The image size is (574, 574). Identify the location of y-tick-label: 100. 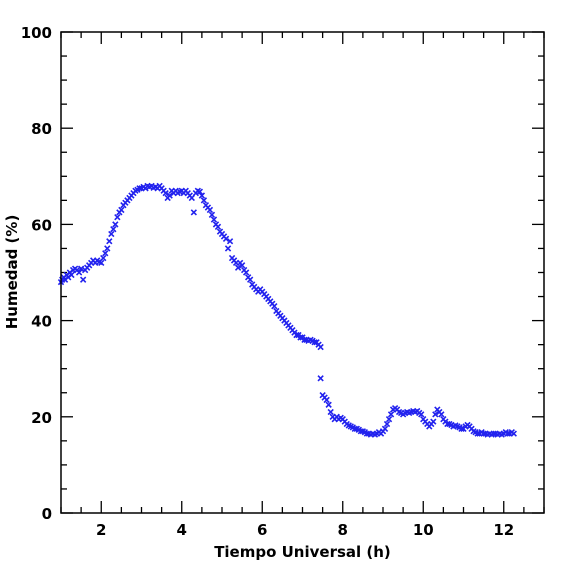
(36, 33).